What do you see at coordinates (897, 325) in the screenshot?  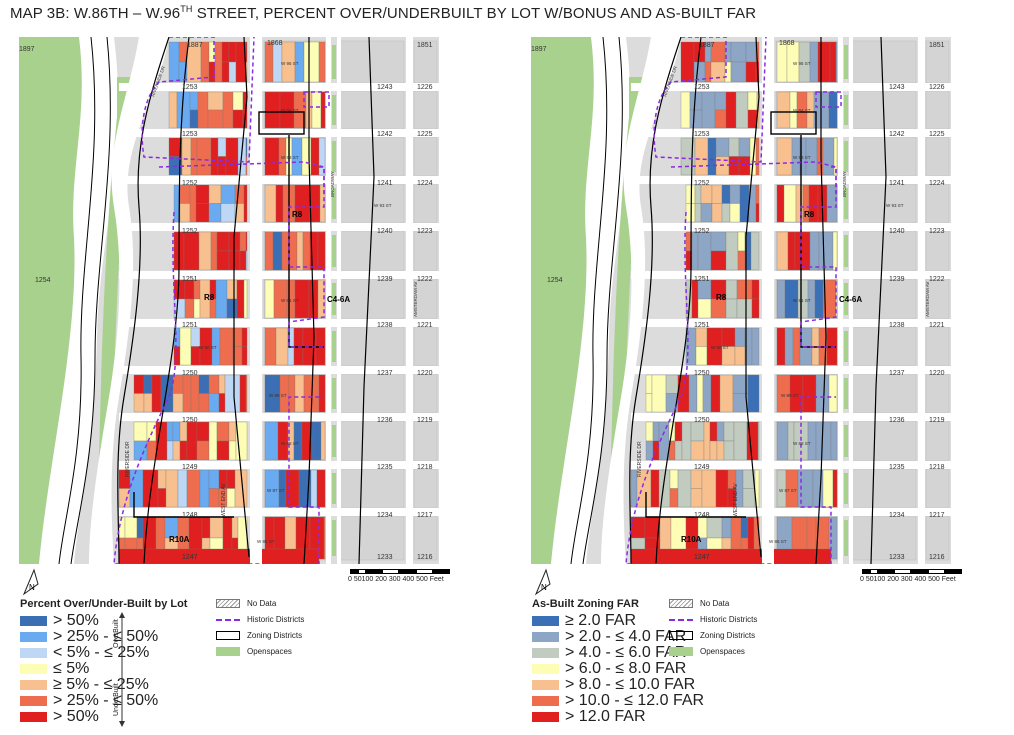 I see `block-number: 1238` at bounding box center [897, 325].